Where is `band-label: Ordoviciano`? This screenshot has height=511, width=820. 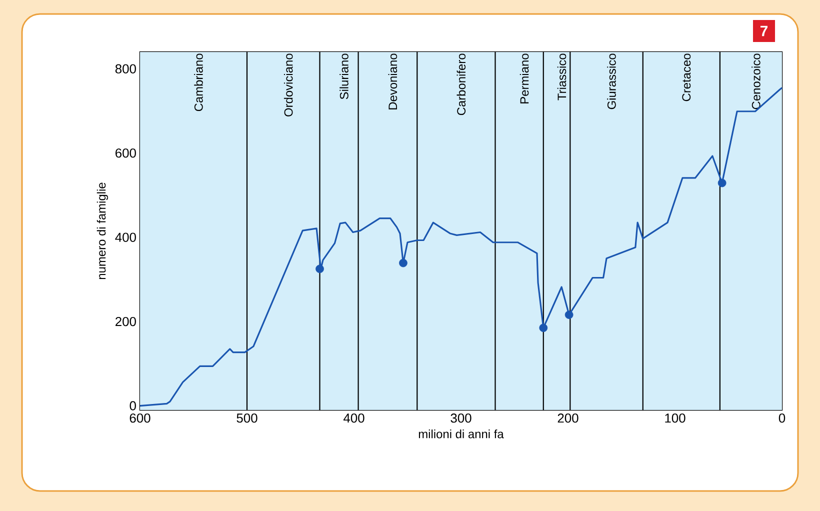
band-label: Ordoviciano is located at coordinates (288, 85).